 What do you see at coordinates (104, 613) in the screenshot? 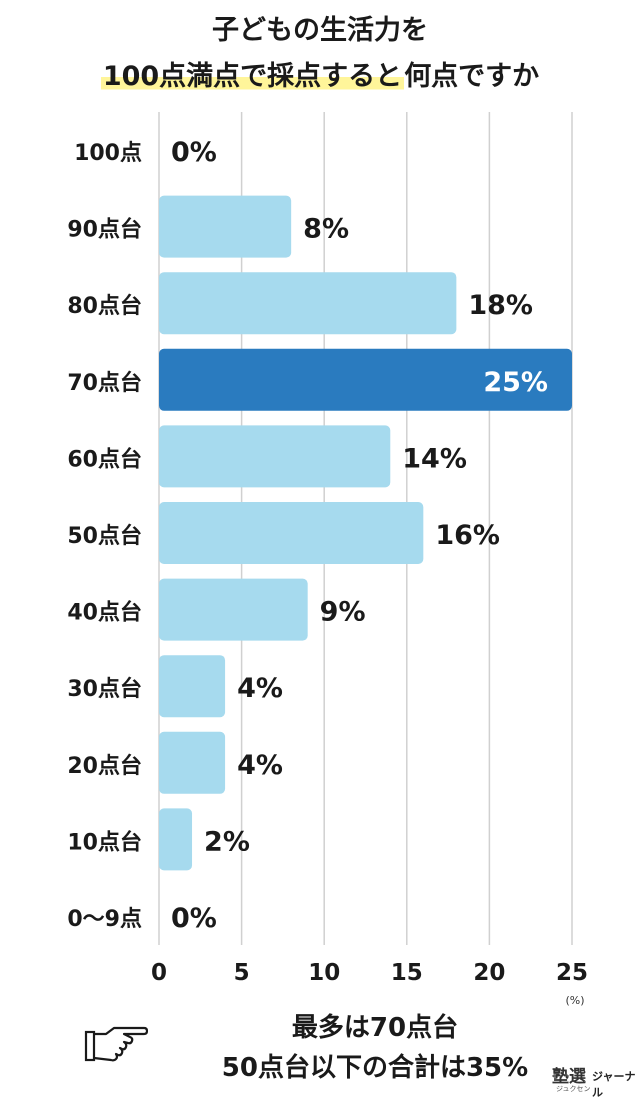
I see `category-label: 40点台` at bounding box center [104, 613].